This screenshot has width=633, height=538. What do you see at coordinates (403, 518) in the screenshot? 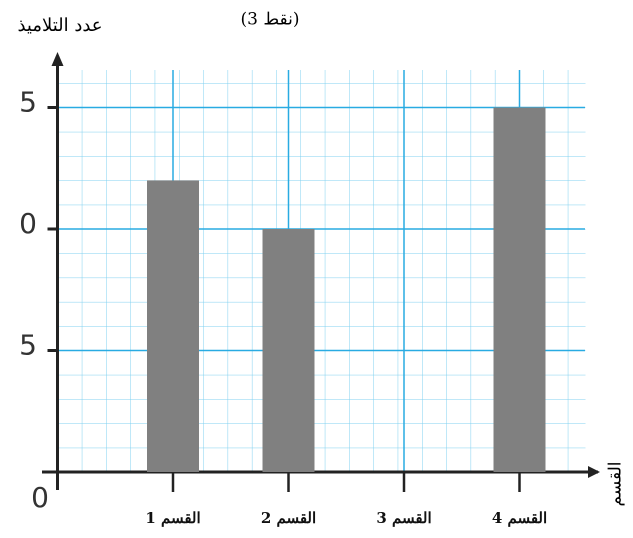
I see `x-tick-label: القسم 3` at bounding box center [403, 518].